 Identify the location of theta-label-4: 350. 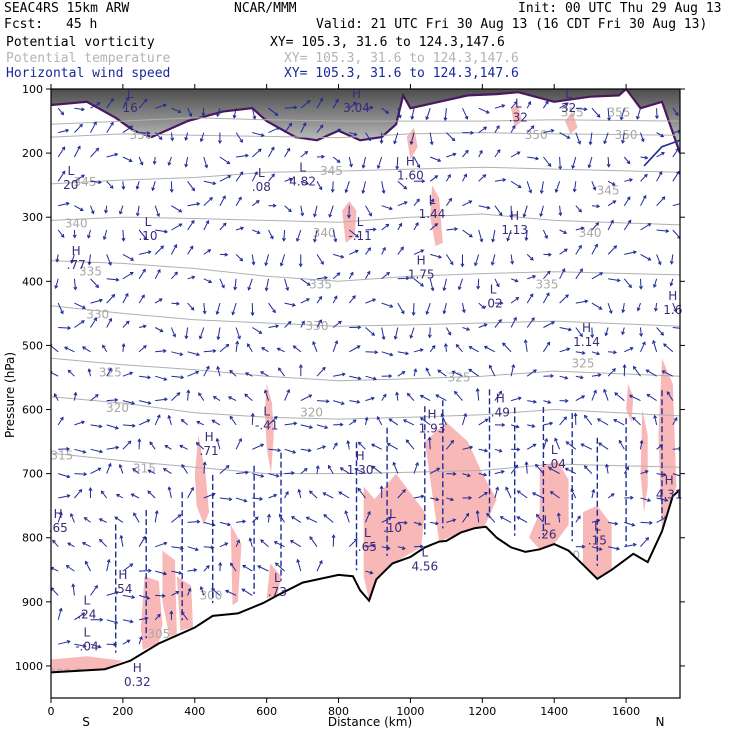
(626, 135).